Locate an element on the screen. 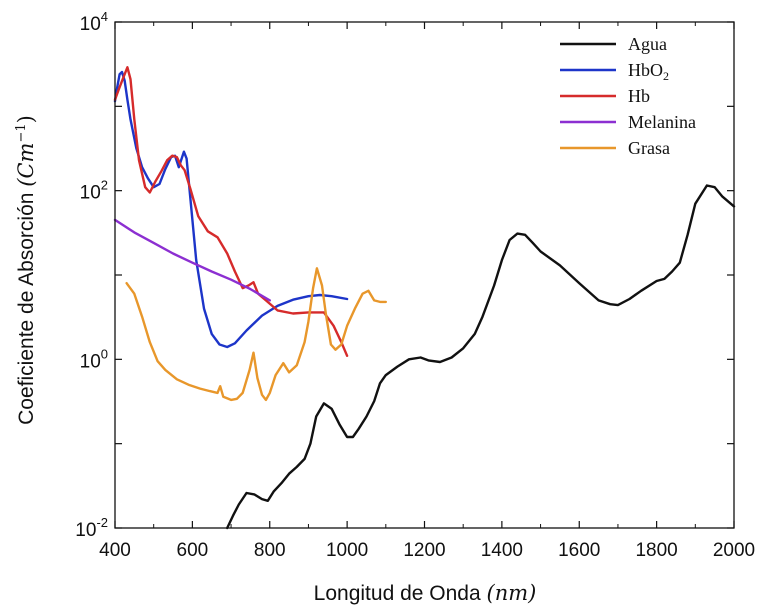 The image size is (762, 610). x-tick-label: 1600 is located at coordinates (579, 550).